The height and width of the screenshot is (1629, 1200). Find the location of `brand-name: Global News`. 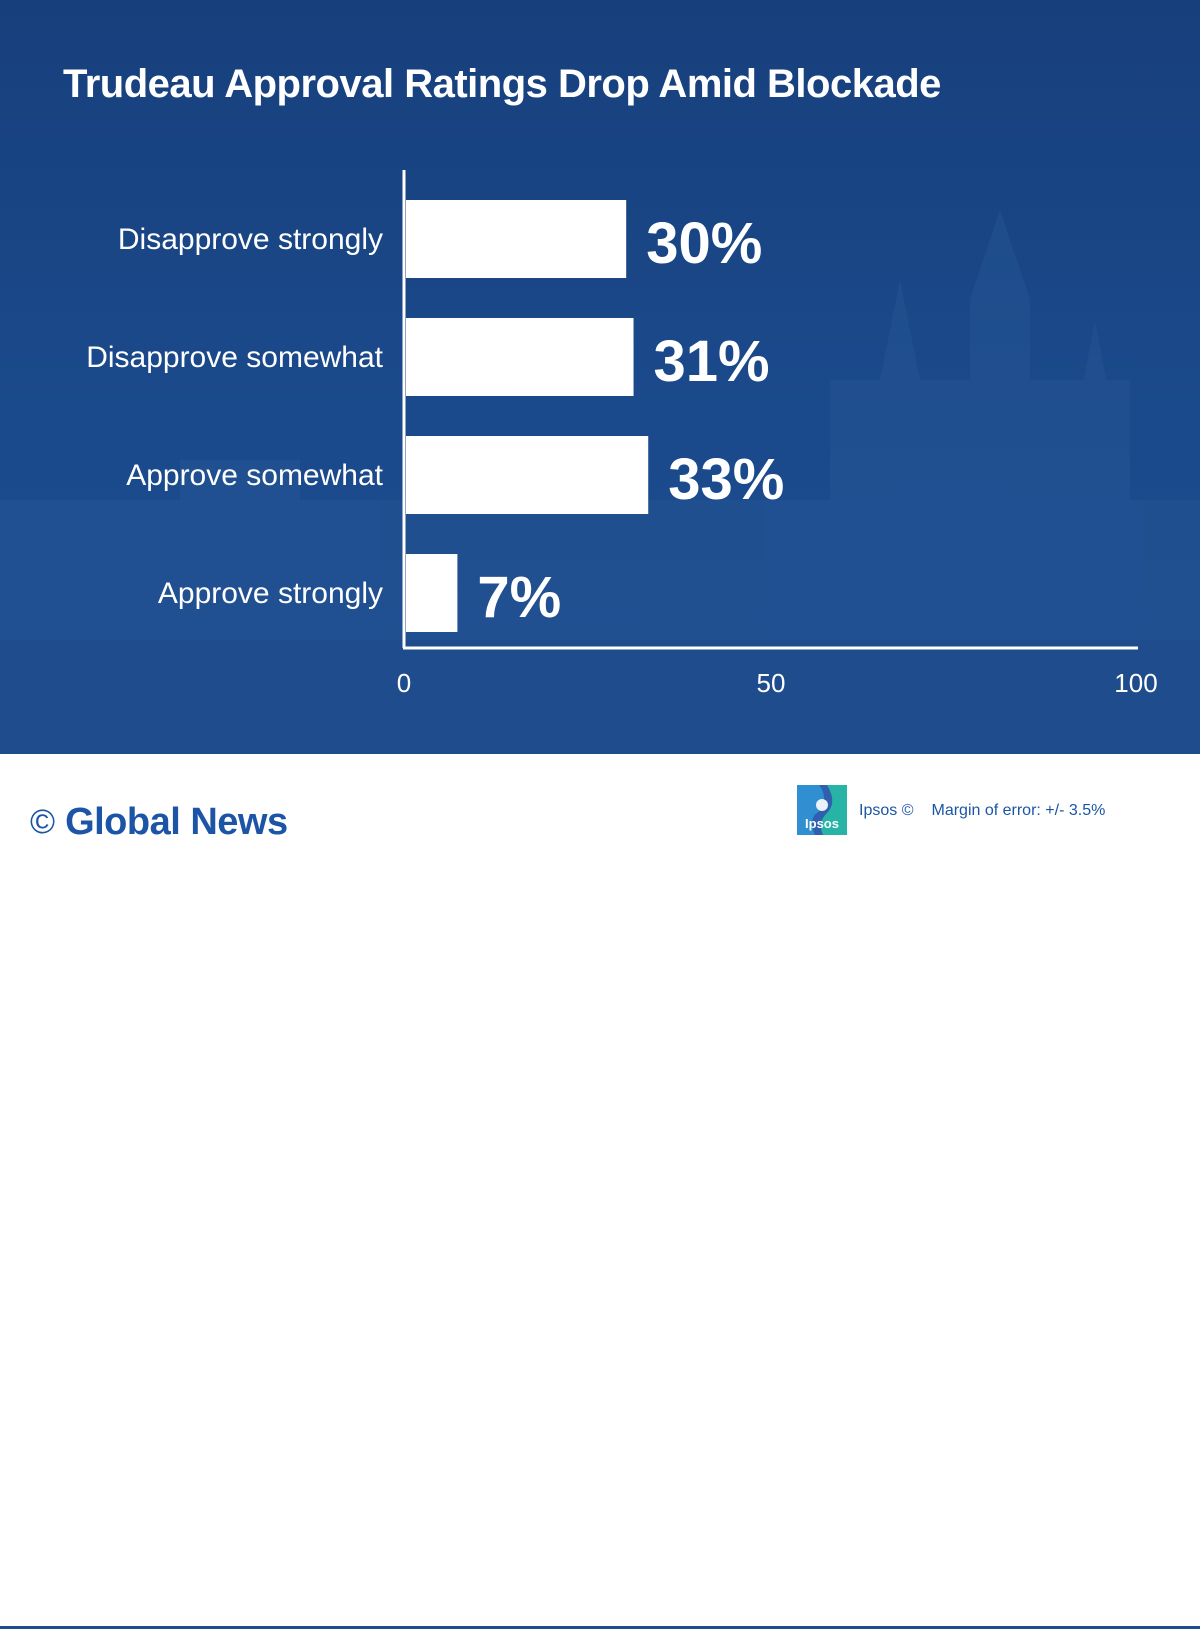

brand-name: Global News is located at coordinates (176, 821).